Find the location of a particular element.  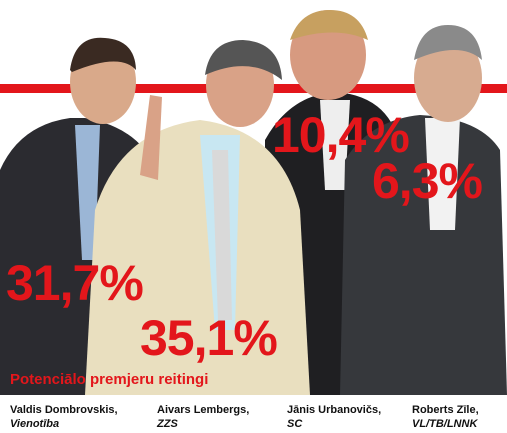

rating: 35,1% is located at coordinates (208, 338).